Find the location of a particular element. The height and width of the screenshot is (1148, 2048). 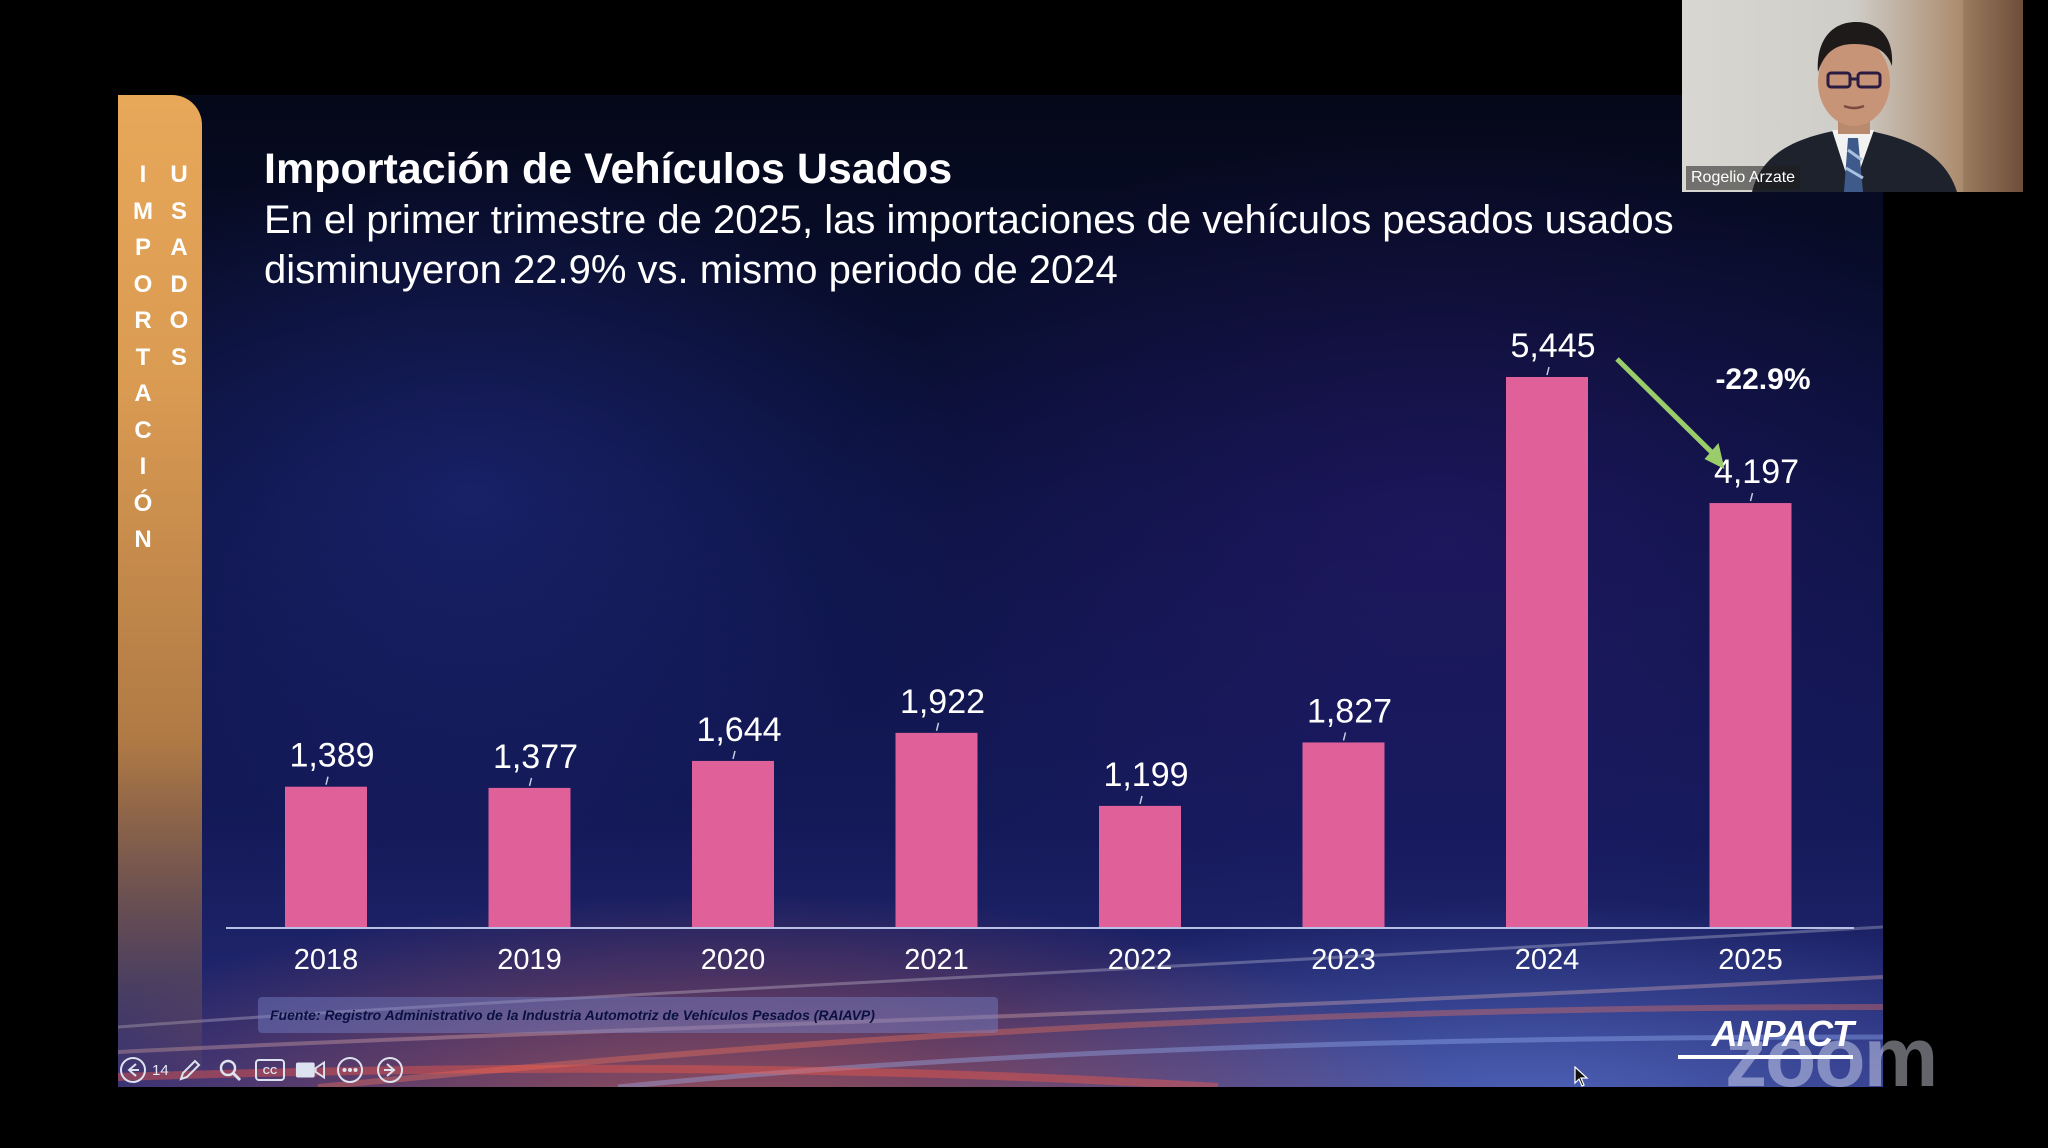

band-letter: R is located at coordinates (143, 320).